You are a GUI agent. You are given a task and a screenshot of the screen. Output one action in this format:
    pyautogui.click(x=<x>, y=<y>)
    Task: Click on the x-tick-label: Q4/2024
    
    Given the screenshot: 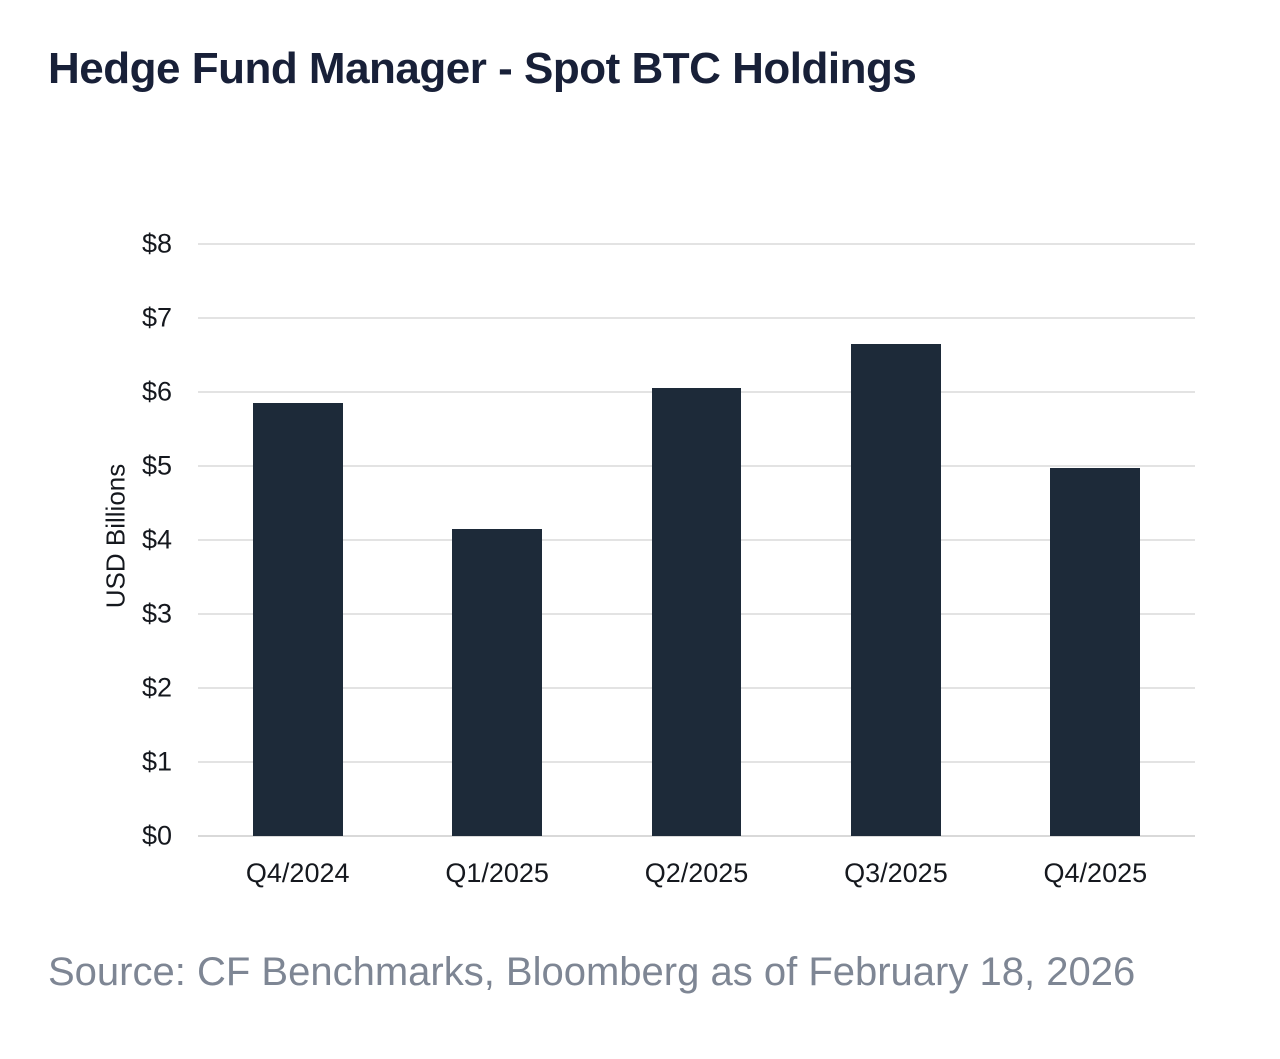 What is the action you would take?
    pyautogui.click(x=297, y=873)
    